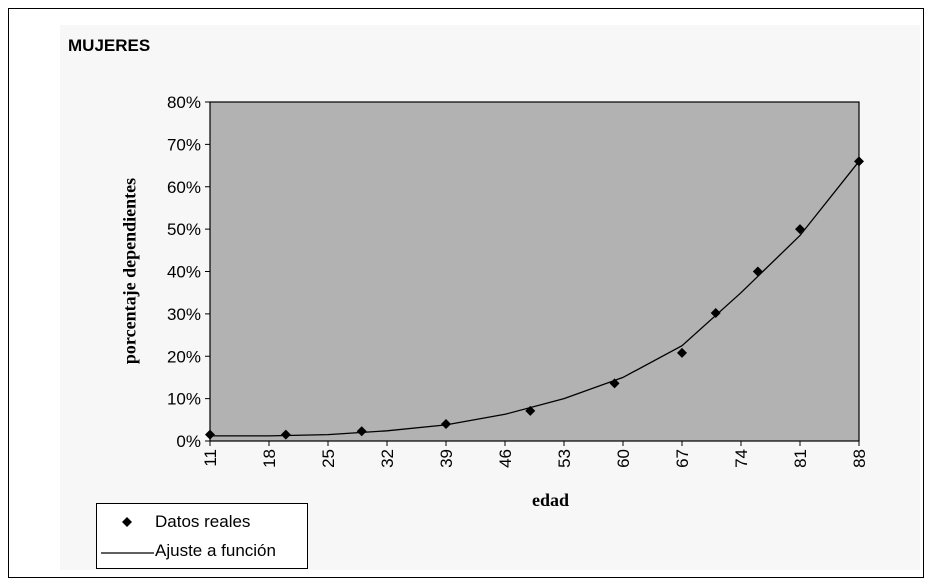 The image size is (934, 588). I want to click on y-tick-label: 70%, so click(184, 144).